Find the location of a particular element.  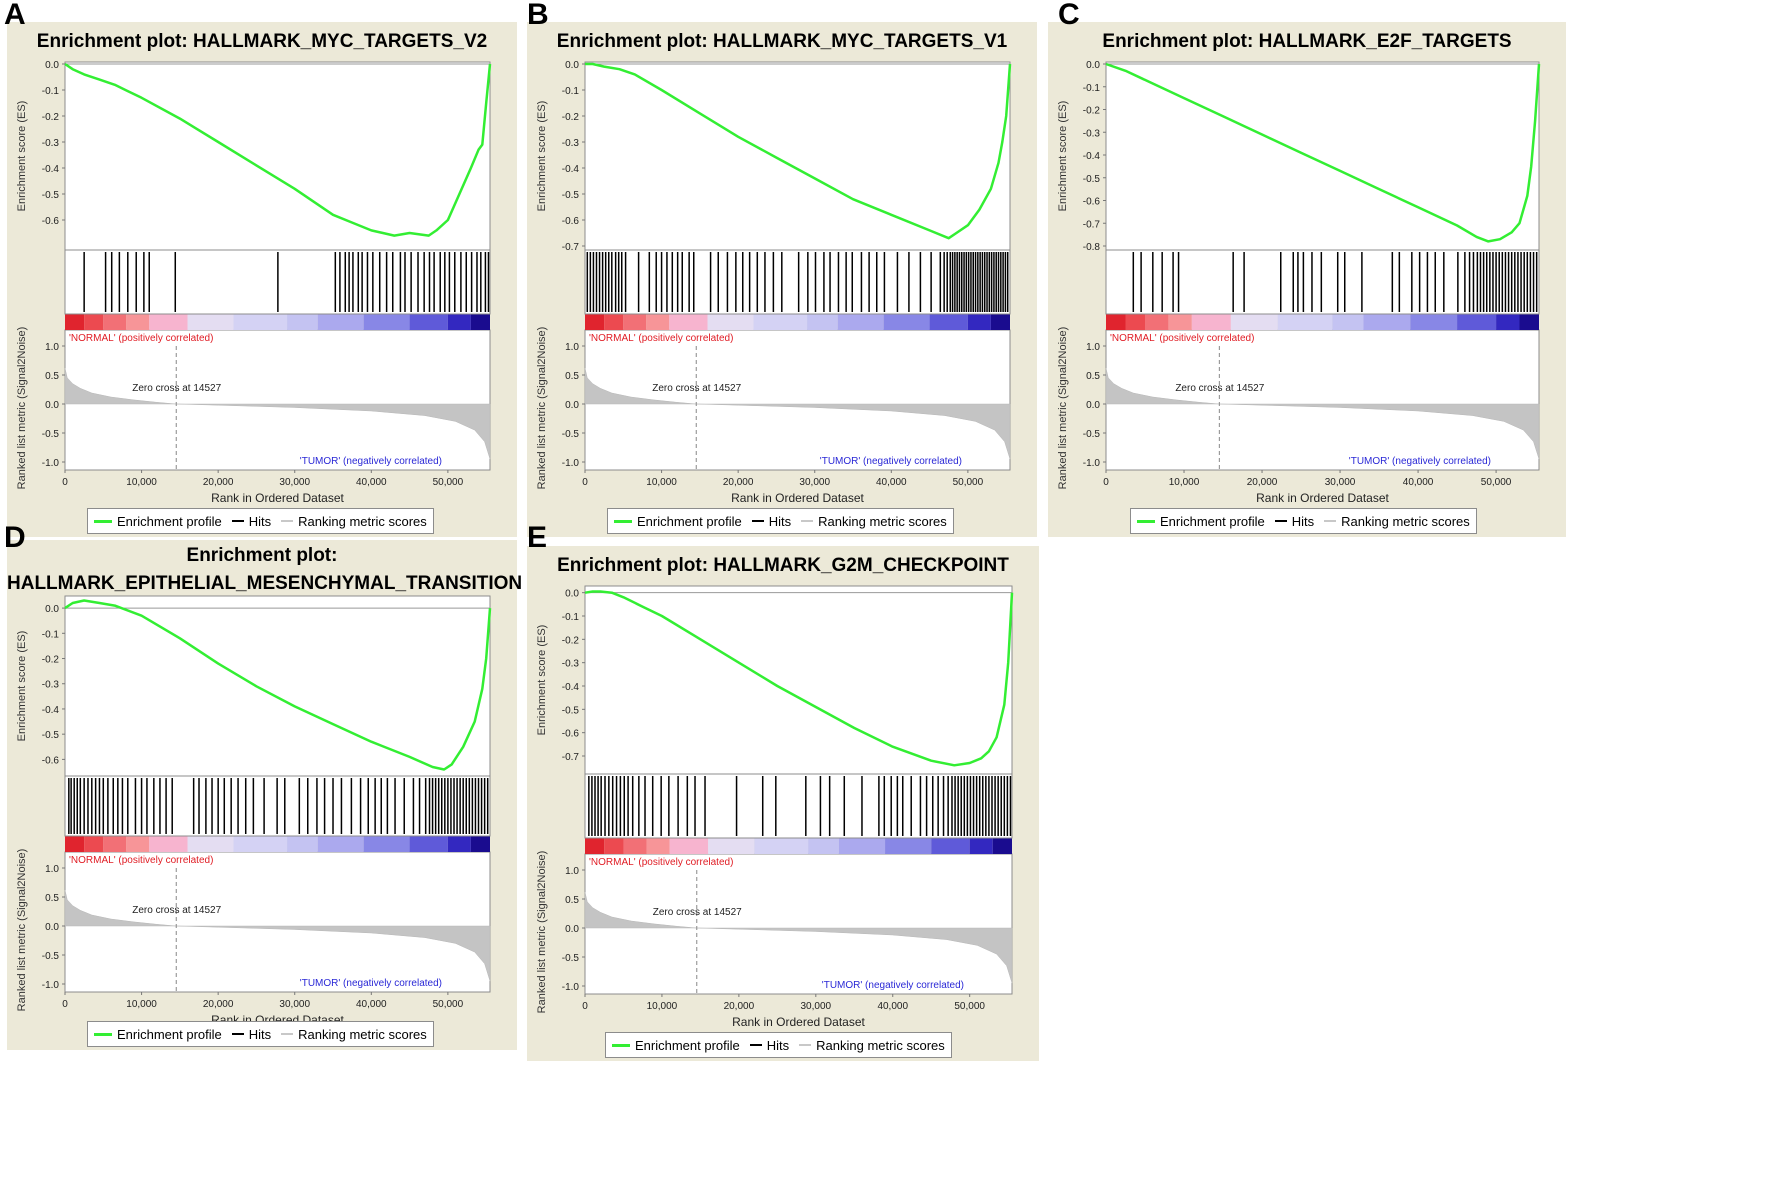

panel-label-e: E is located at coordinates (537, 537).